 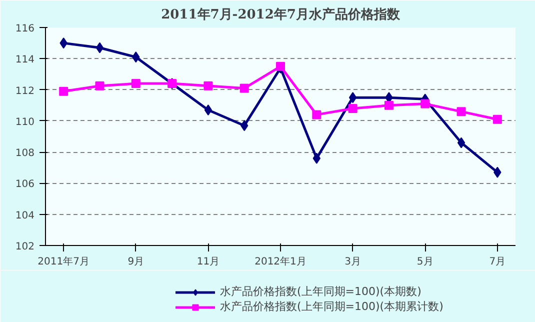 What do you see at coordinates (332, 306) in the screenshot?
I see `legend-label: 水产品价格指数(上年同期=100)(本期累计数)` at bounding box center [332, 306].